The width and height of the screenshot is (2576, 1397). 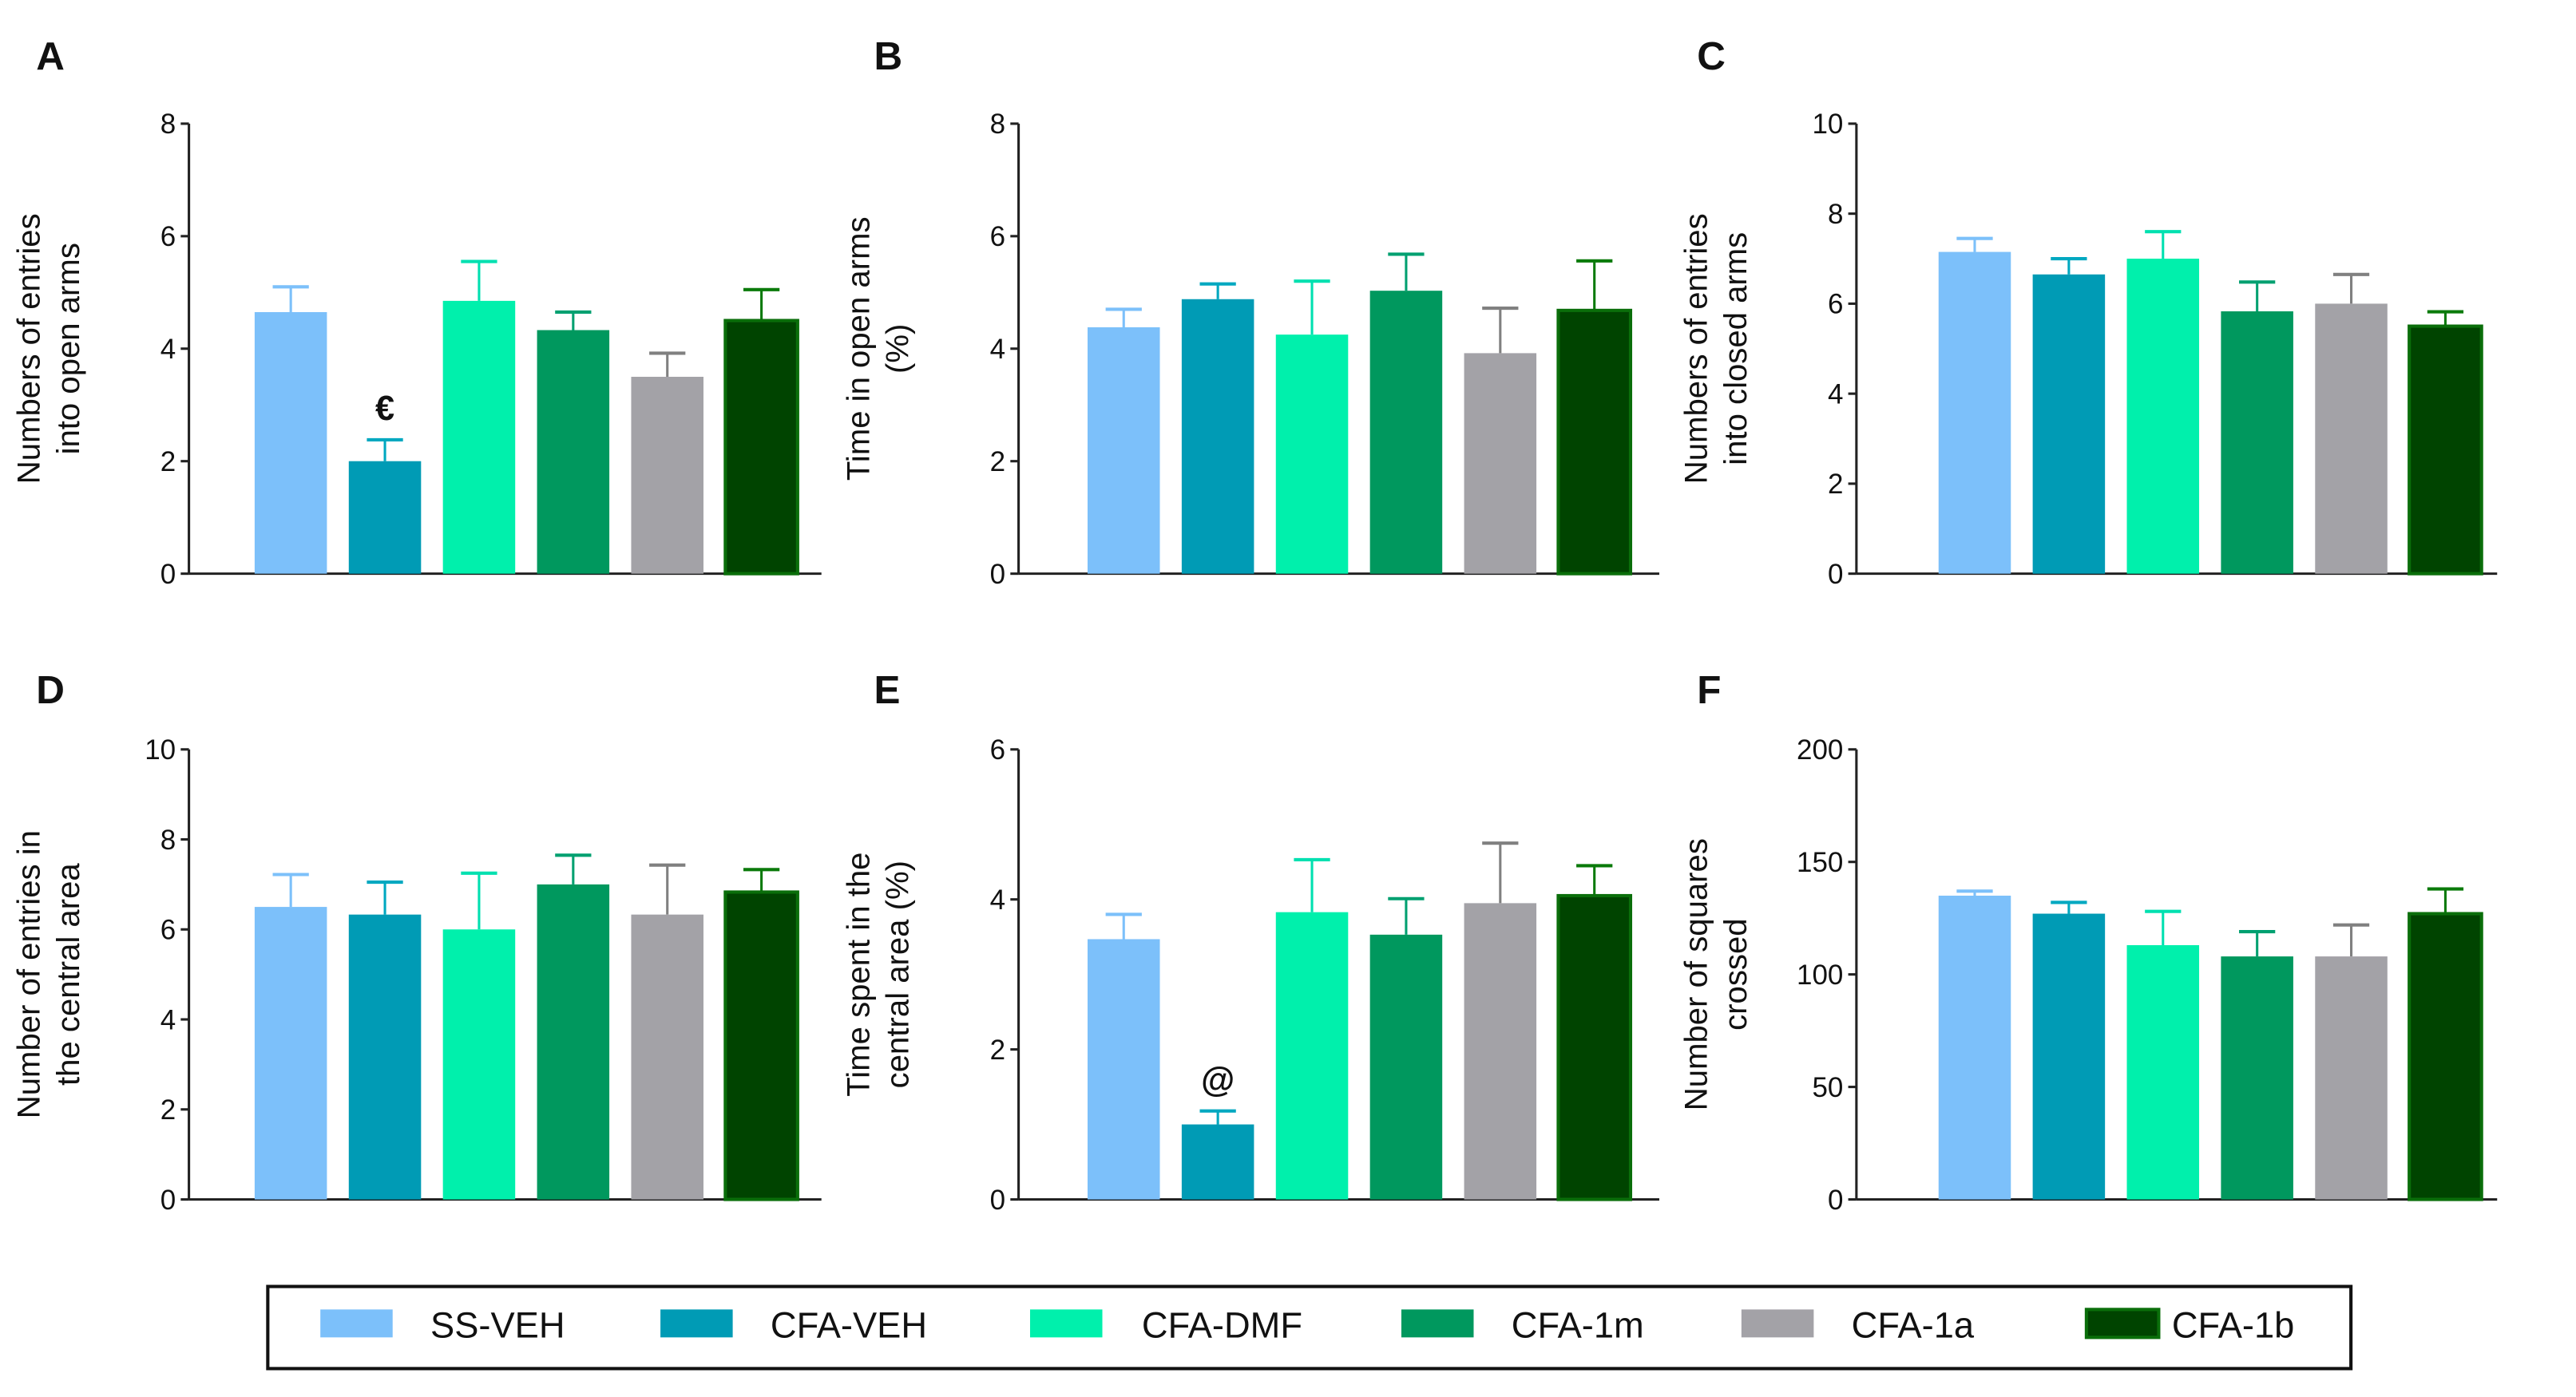 What do you see at coordinates (1709, 690) in the screenshot?
I see `panel-label: F` at bounding box center [1709, 690].